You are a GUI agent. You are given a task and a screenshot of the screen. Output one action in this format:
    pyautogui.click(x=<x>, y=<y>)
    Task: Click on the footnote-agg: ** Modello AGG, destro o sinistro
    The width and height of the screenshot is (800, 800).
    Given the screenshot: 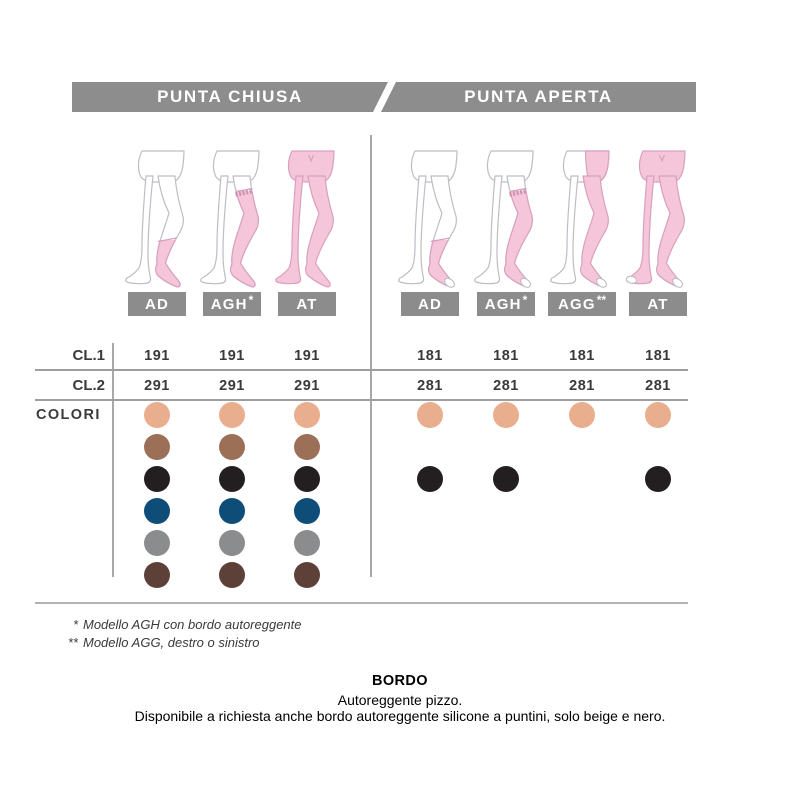 What is the action you would take?
    pyautogui.click(x=180, y=643)
    